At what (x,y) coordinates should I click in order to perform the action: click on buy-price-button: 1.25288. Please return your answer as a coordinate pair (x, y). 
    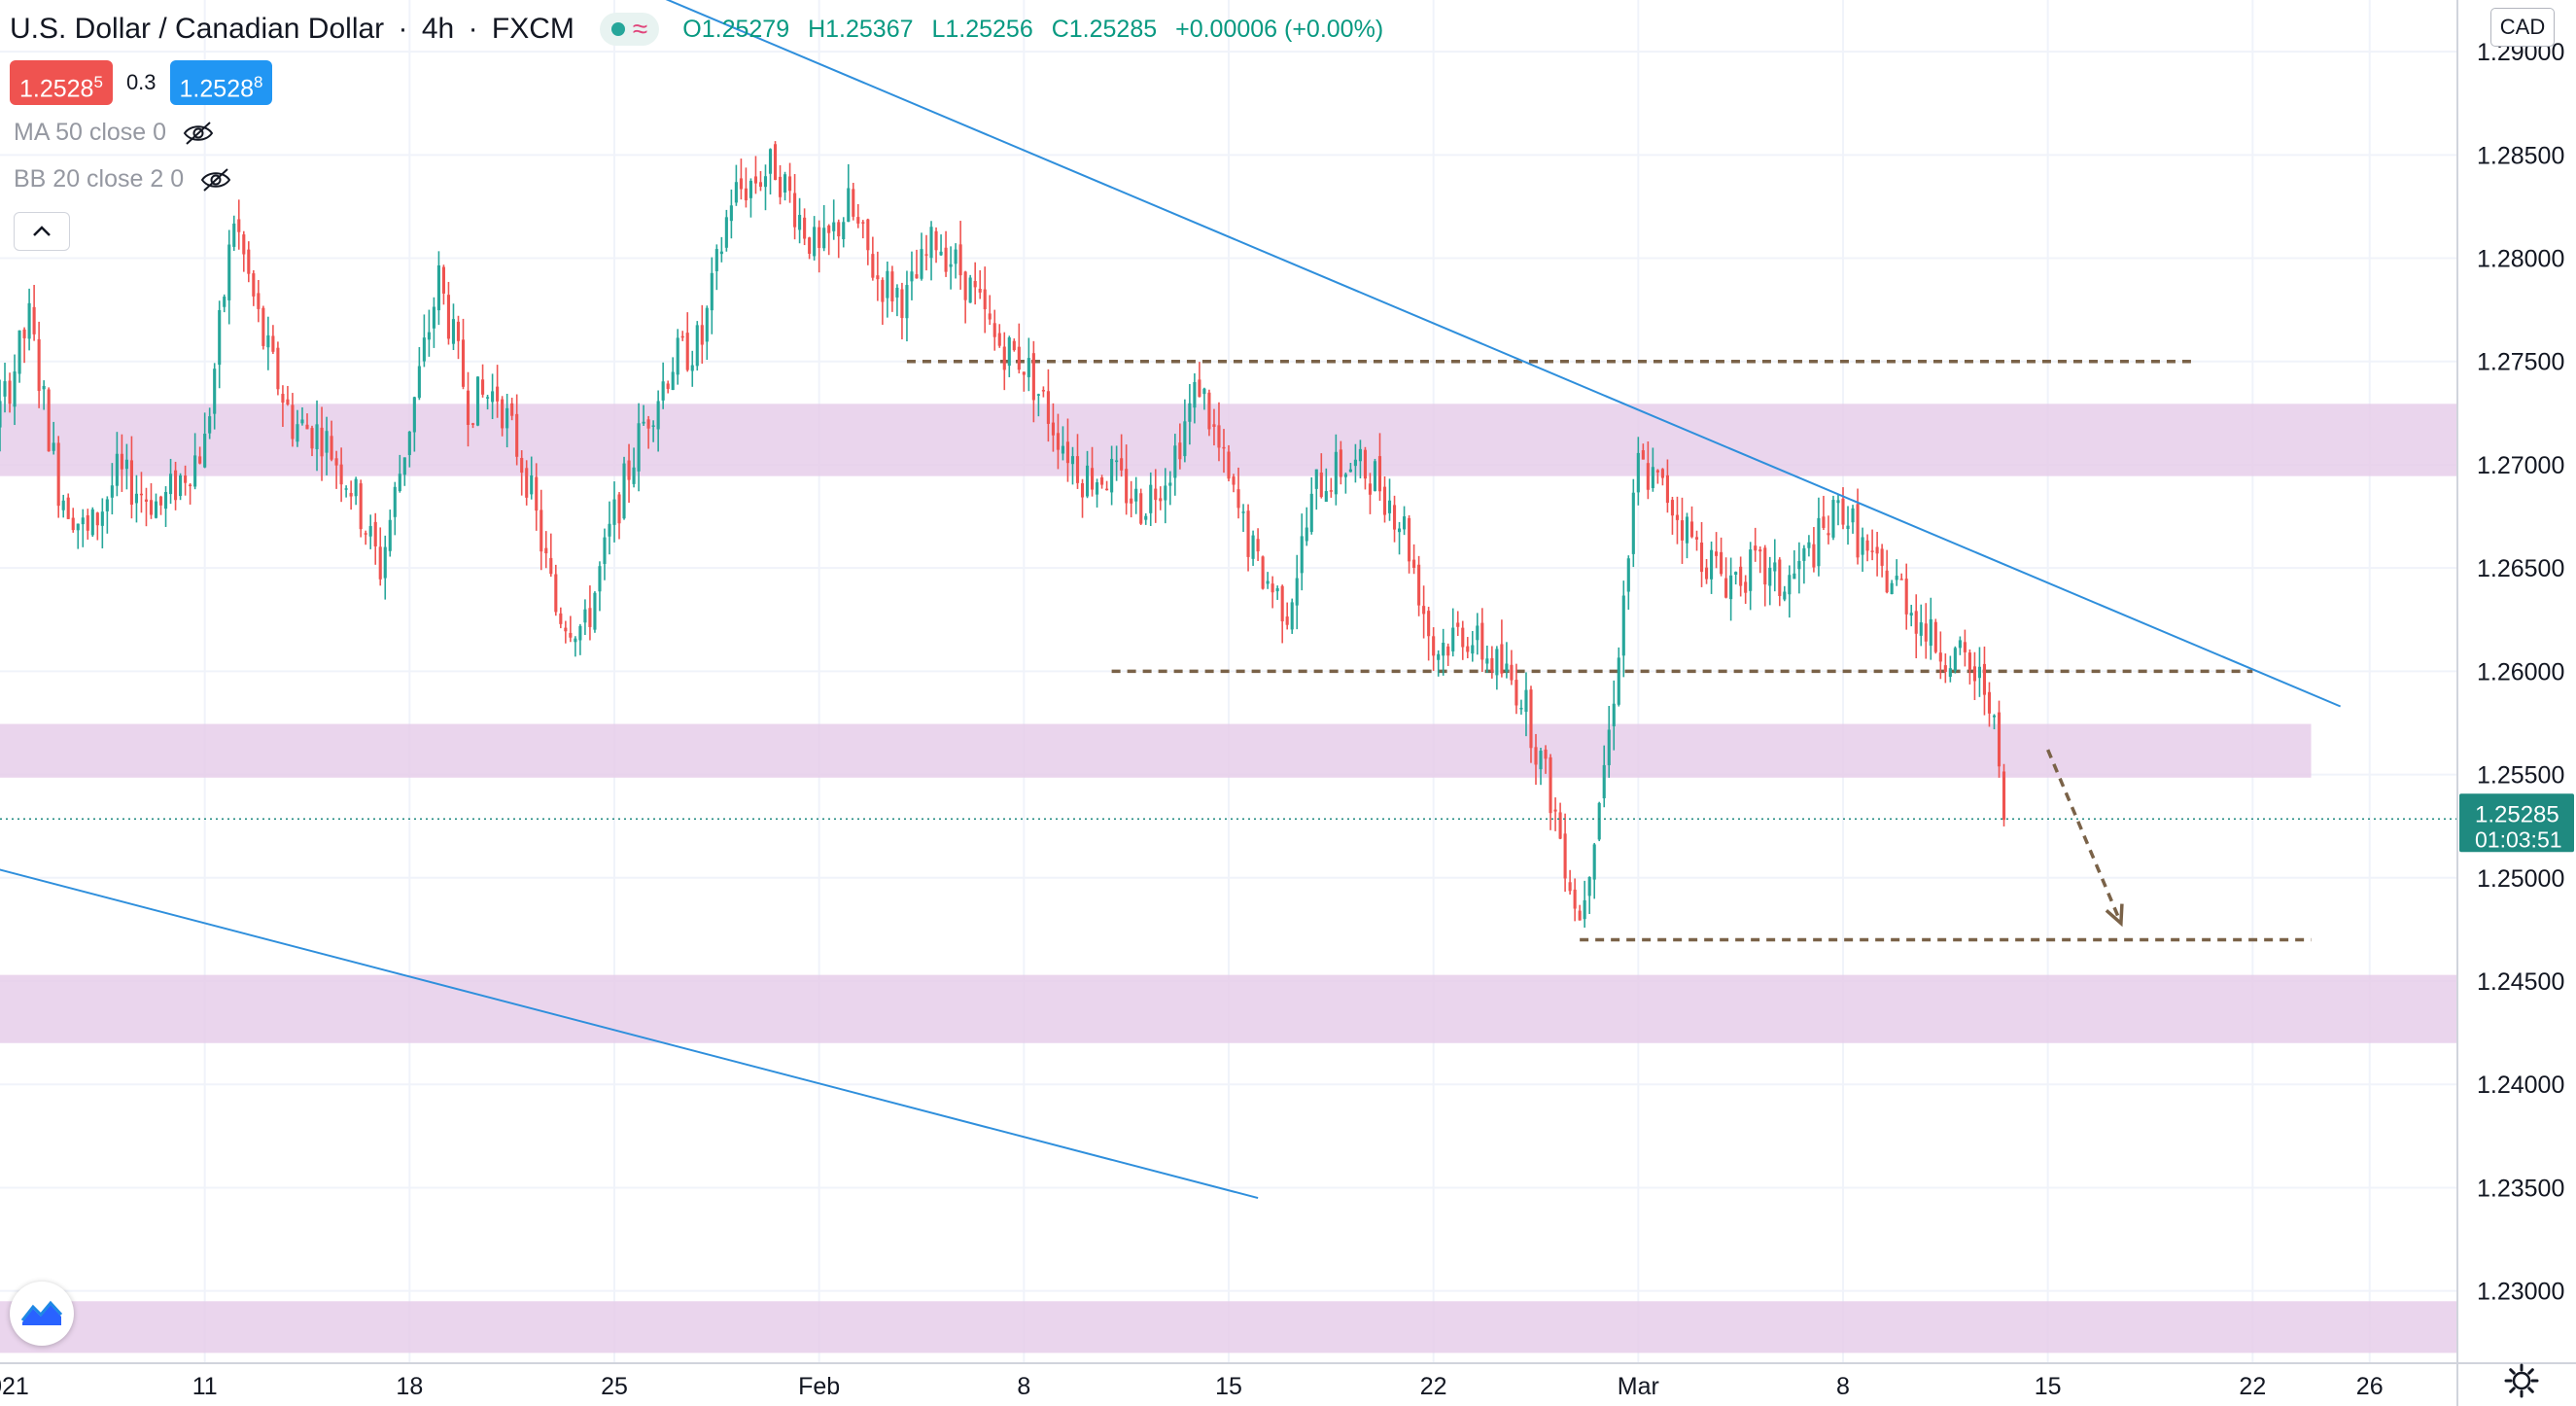
    Looking at the image, I should click on (221, 82).